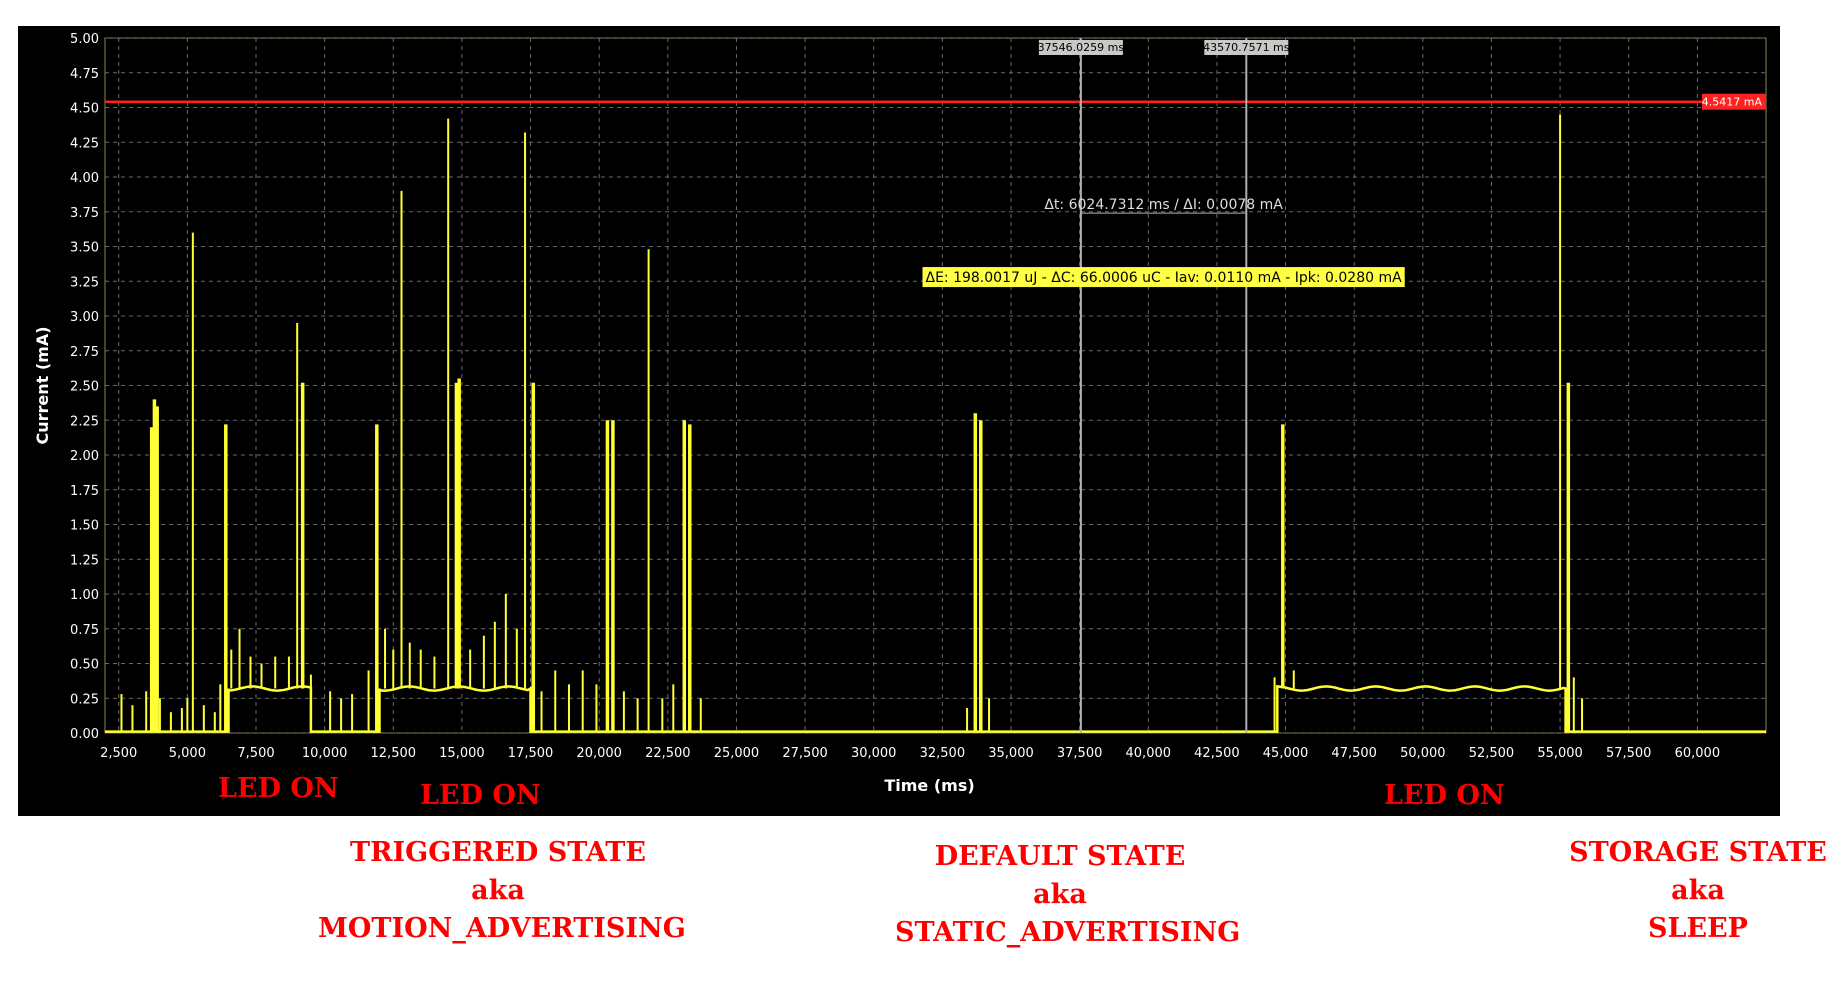 The width and height of the screenshot is (1838, 986). Describe the element at coordinates (1217, 753) in the screenshot. I see `x-tick-label: 42,500` at that location.